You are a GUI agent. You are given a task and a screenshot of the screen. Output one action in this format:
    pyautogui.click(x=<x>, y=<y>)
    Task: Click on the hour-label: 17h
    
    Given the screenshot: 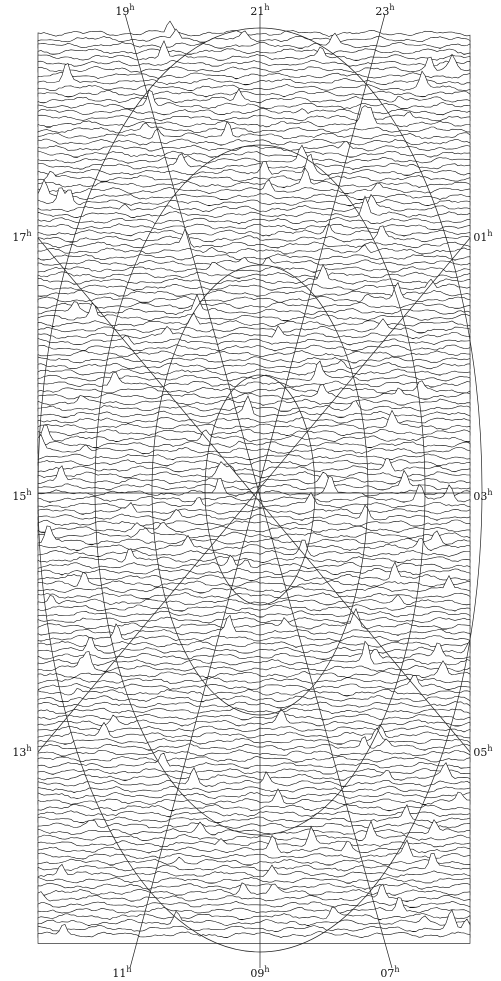 What is the action you would take?
    pyautogui.click(x=21, y=236)
    